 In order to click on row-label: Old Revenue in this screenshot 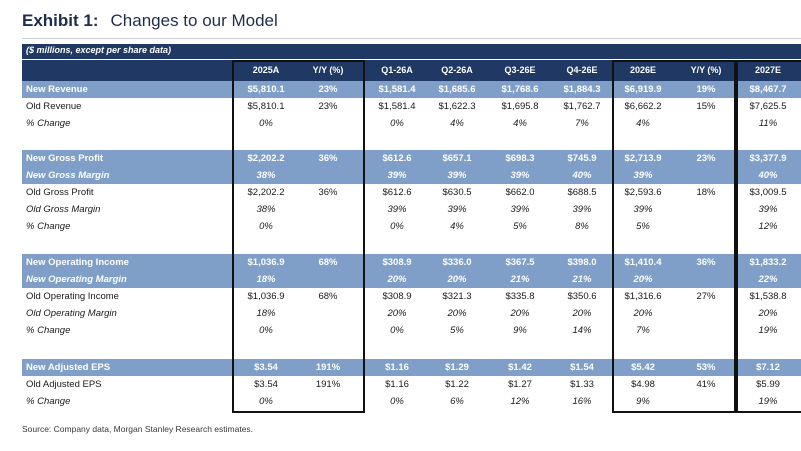, I will do `click(54, 106)`.